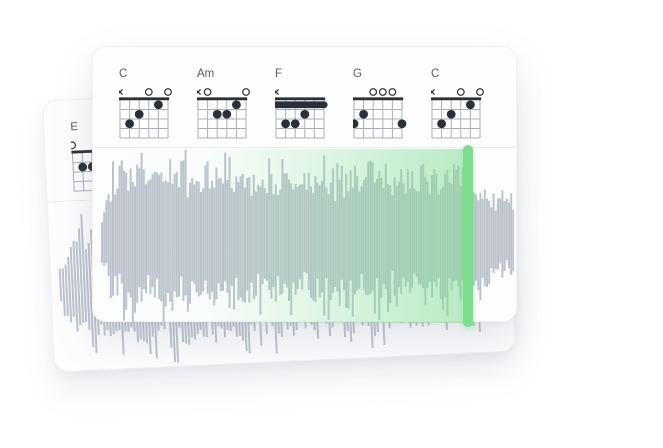  What do you see at coordinates (222, 113) in the screenshot?
I see `chord-diagram-am` at bounding box center [222, 113].